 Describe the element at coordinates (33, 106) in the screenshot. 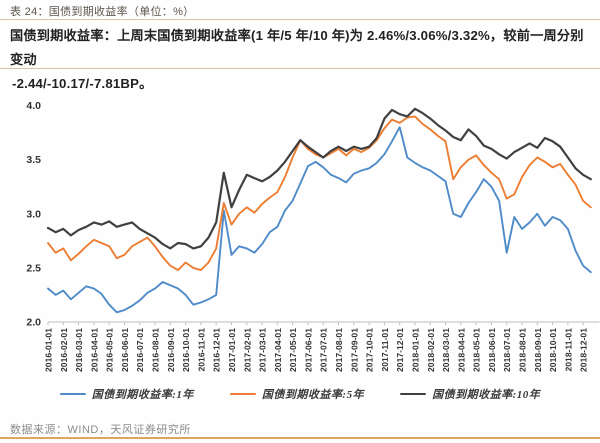

I see `y-tick-label: 4.0` at that location.